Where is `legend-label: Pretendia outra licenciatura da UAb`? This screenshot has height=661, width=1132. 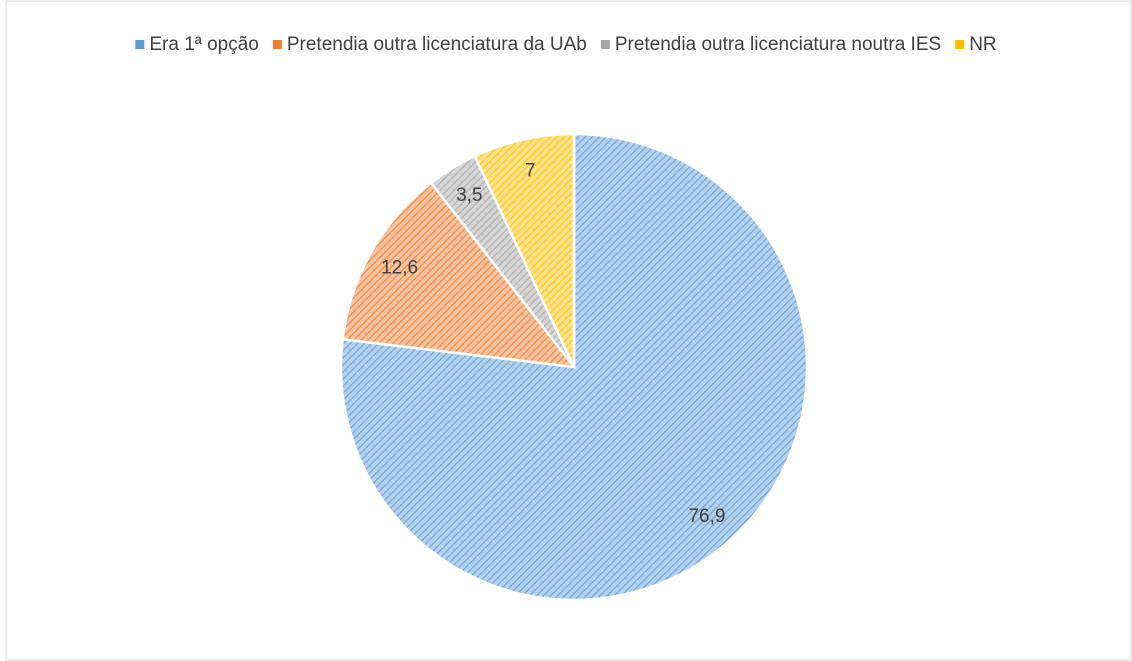 legend-label: Pretendia outra licenciatura da UAb is located at coordinates (437, 44).